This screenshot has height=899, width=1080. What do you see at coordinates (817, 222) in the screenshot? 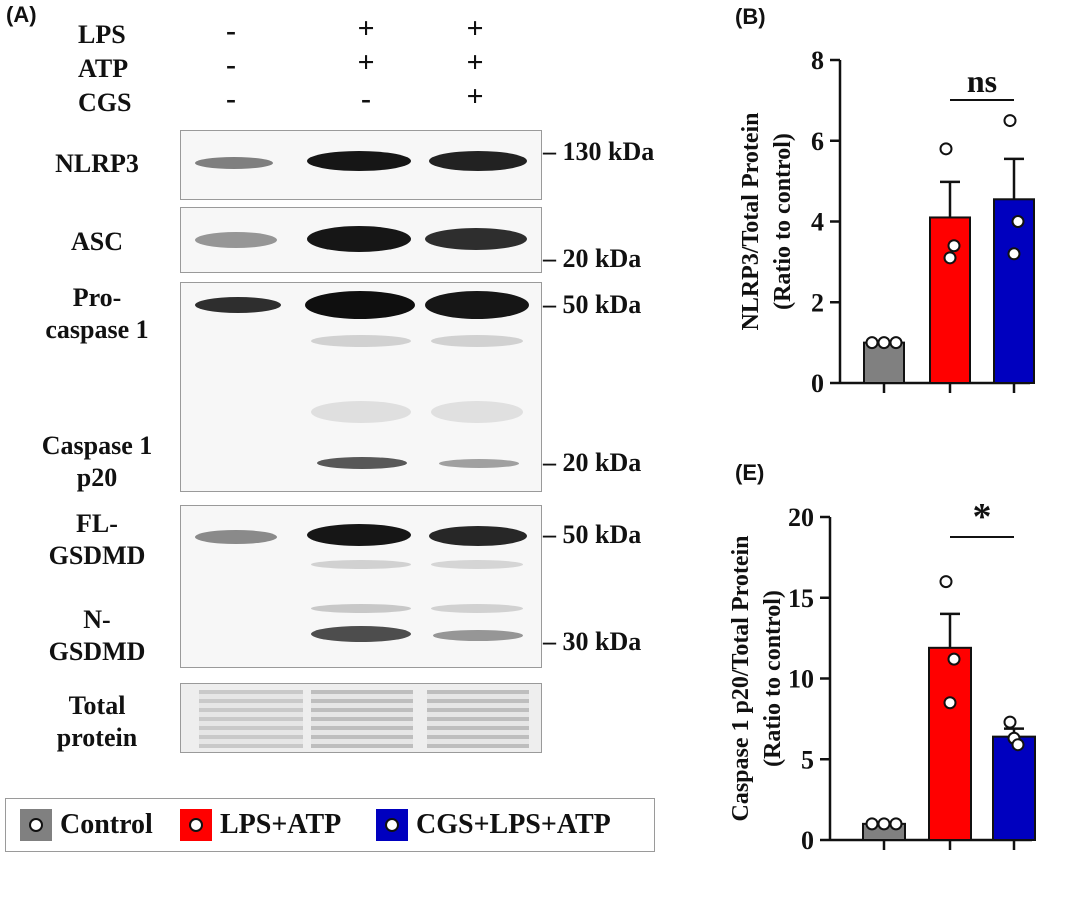
I see `y-tick-label: 4` at bounding box center [817, 222].